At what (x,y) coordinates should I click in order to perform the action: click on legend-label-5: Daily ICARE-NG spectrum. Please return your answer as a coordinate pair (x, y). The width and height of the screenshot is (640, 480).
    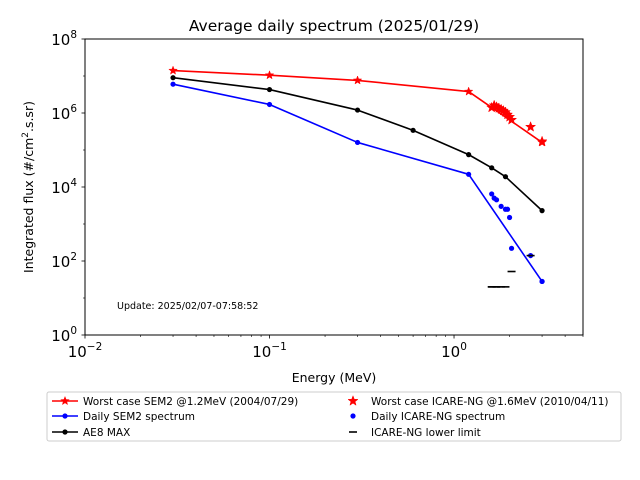
    Looking at the image, I should click on (438, 417).